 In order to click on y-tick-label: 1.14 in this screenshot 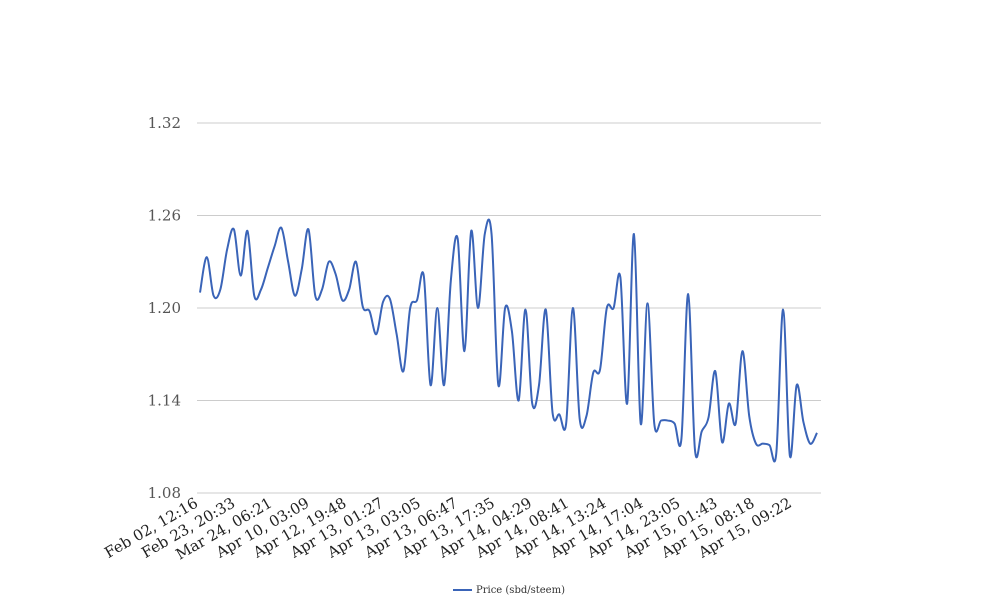, I will do `click(164, 401)`.